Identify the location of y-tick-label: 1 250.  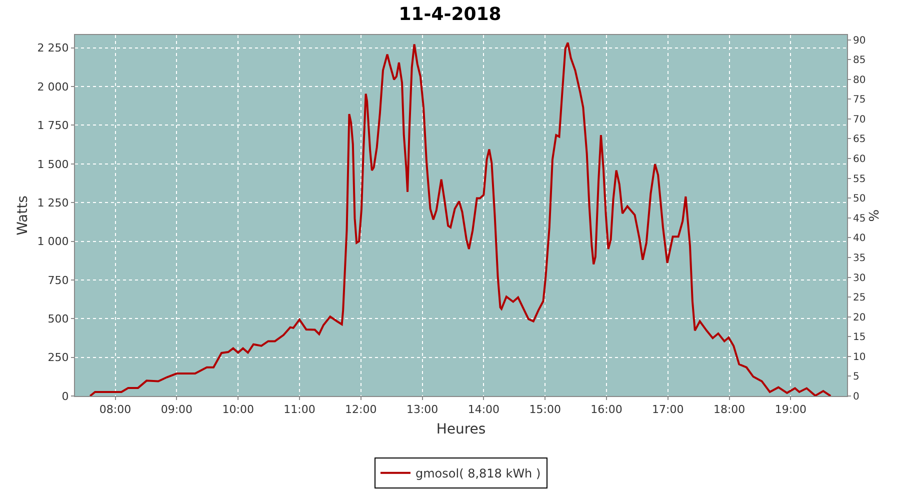
(53, 203).